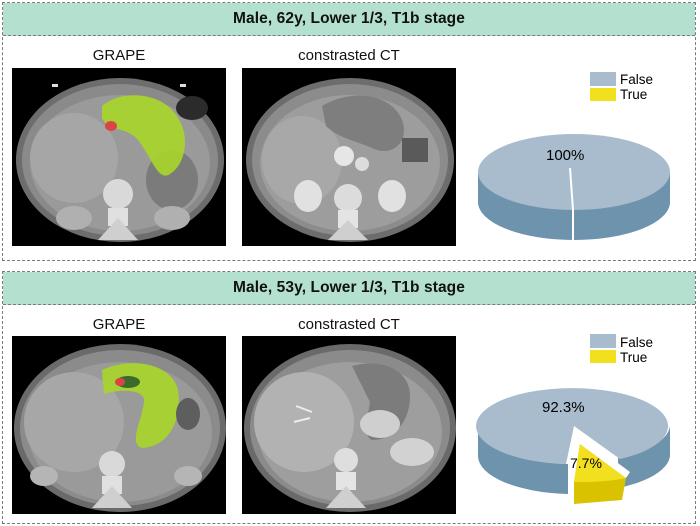 The image size is (700, 526). Describe the element at coordinates (586, 463) in the screenshot. I see `pie-label-true: 7.7%` at that location.